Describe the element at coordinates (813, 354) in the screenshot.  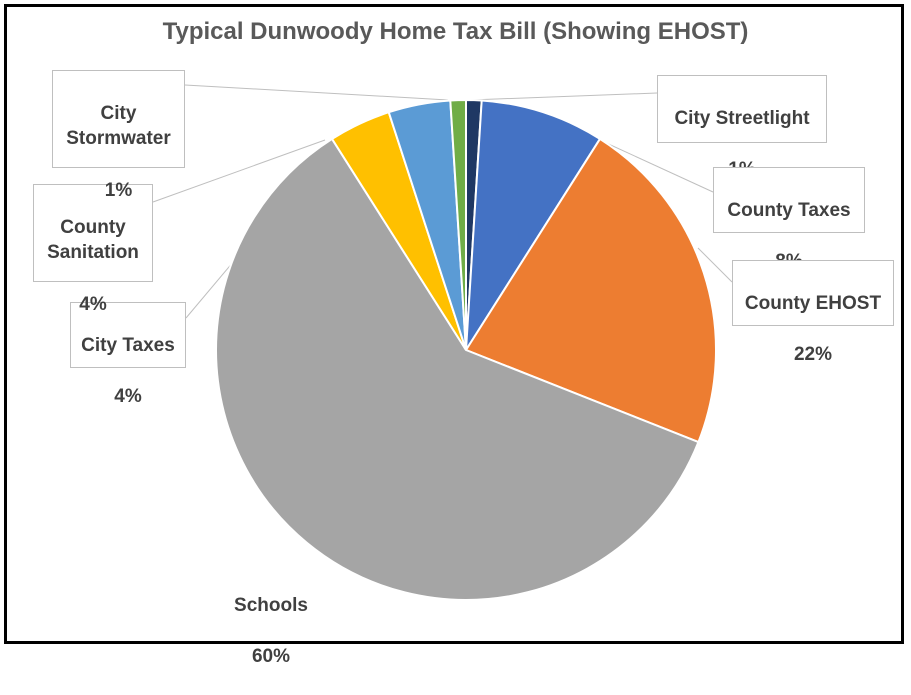
I see `data-label-county-ehost-pct: 22%` at that location.